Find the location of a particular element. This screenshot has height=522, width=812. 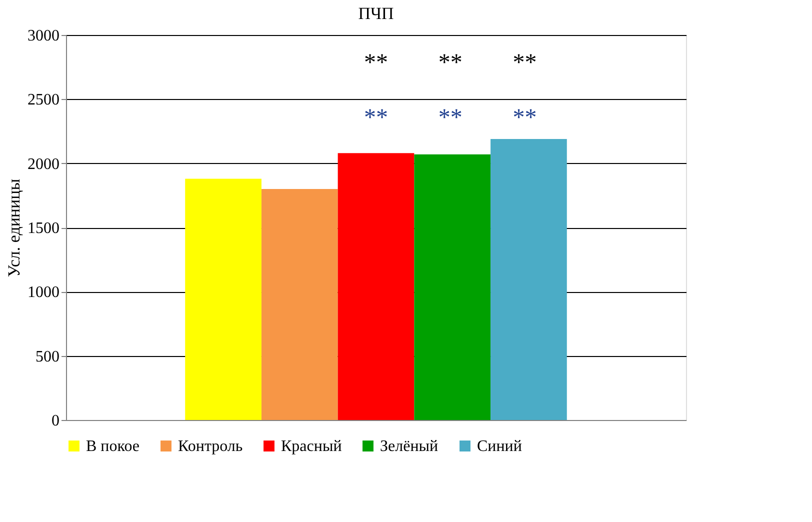

y-tick-label: 500 is located at coordinates (48, 357).